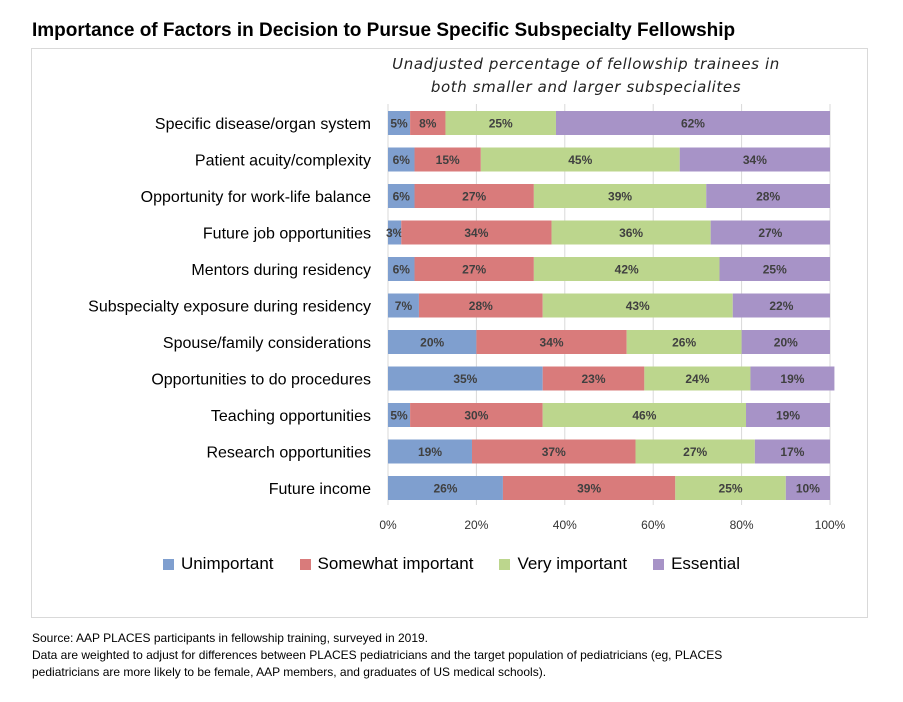 The image size is (903, 702). Describe the element at coordinates (565, 525) in the screenshot. I see `x-tick-label: 40%` at that location.